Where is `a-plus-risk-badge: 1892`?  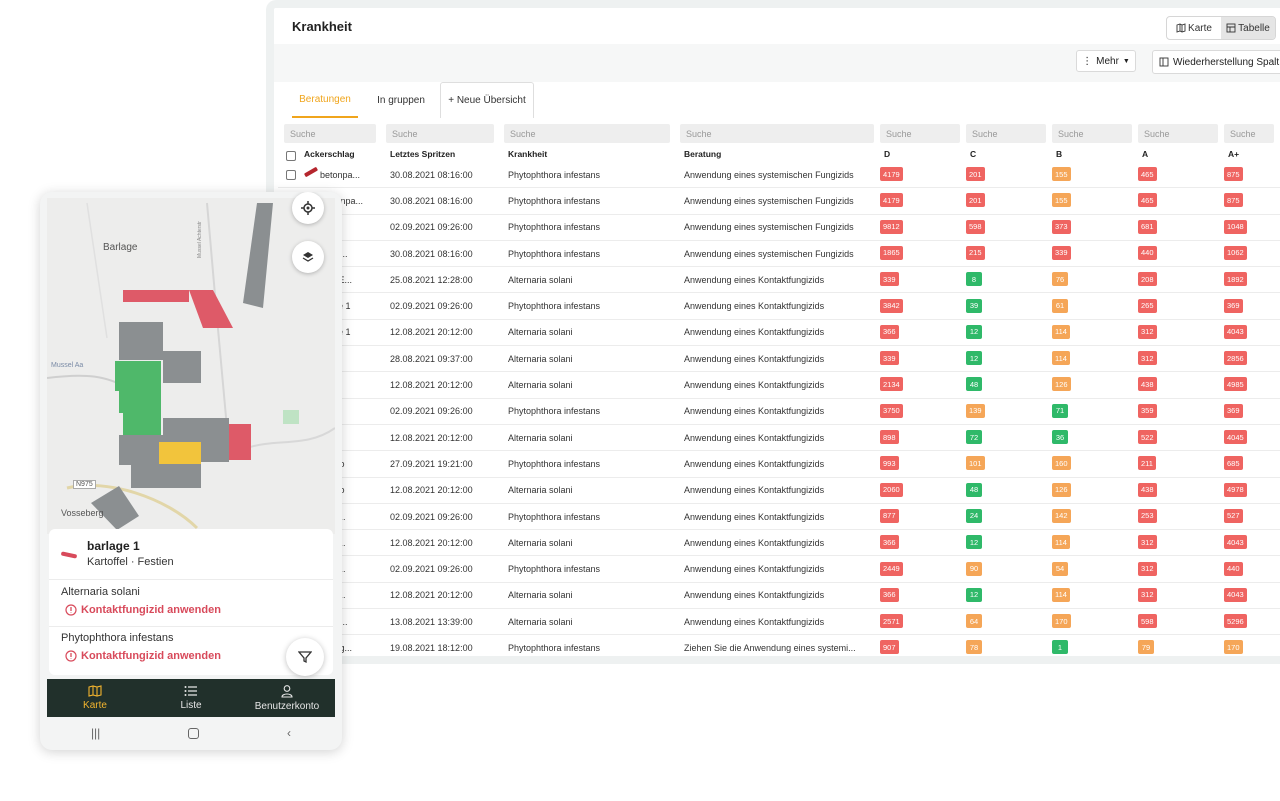 a-plus-risk-badge: 1892 is located at coordinates (1235, 279).